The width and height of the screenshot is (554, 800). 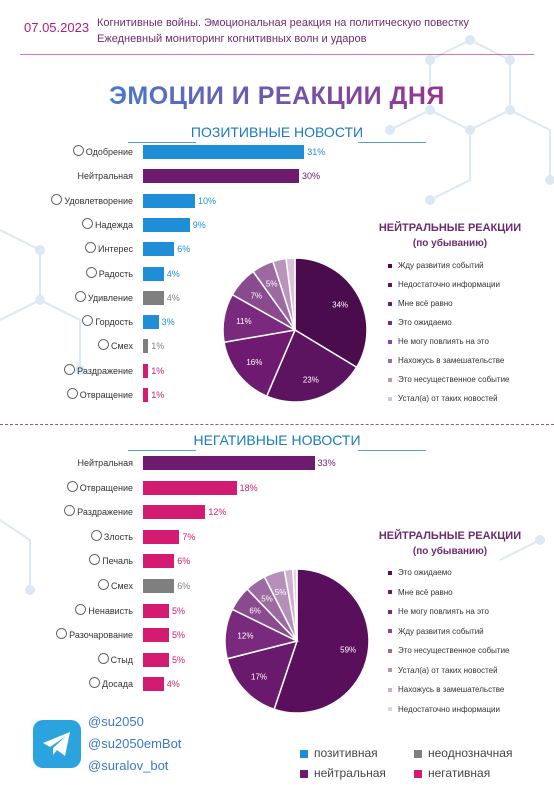 What do you see at coordinates (107, 224) in the screenshot?
I see `positive-bar-label: Надежда` at bounding box center [107, 224].